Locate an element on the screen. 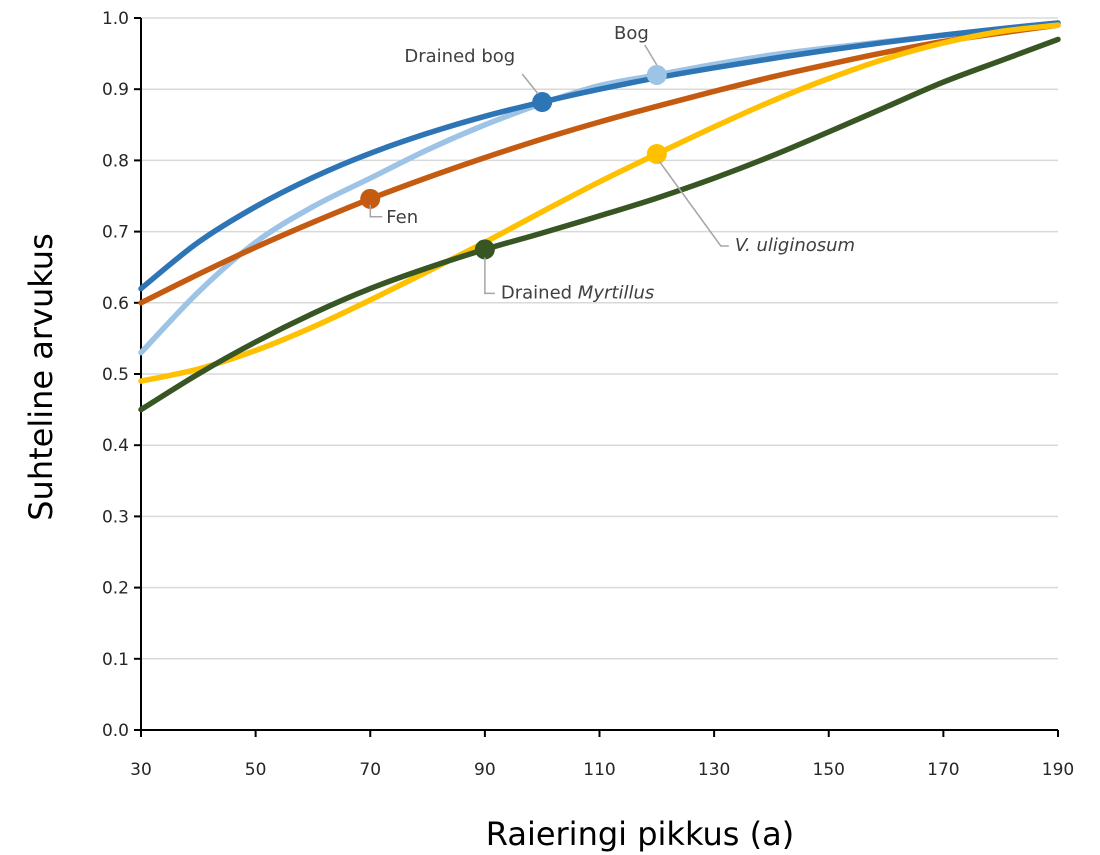 This screenshot has height=855, width=1100. y-tick-label: 0.3 is located at coordinates (115, 517).